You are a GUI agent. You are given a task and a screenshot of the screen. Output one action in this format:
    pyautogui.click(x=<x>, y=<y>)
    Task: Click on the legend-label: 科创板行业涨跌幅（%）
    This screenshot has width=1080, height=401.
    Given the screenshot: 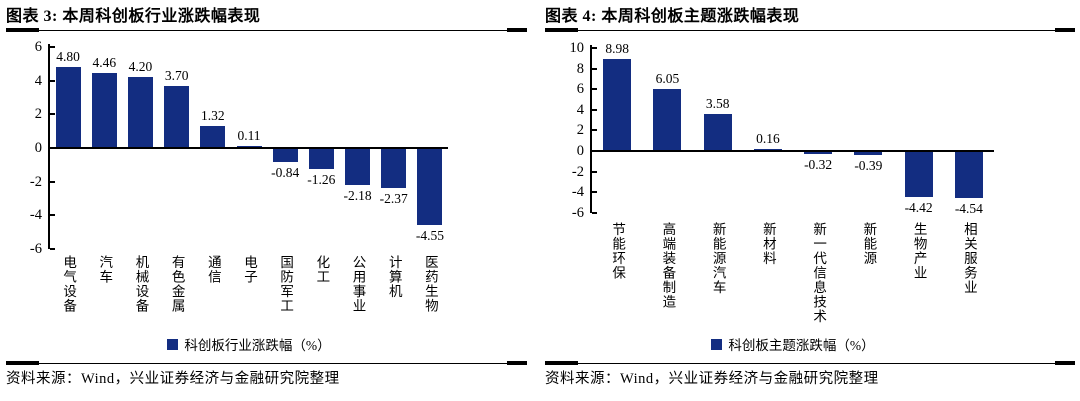 What is the action you would take?
    pyautogui.click(x=257, y=345)
    